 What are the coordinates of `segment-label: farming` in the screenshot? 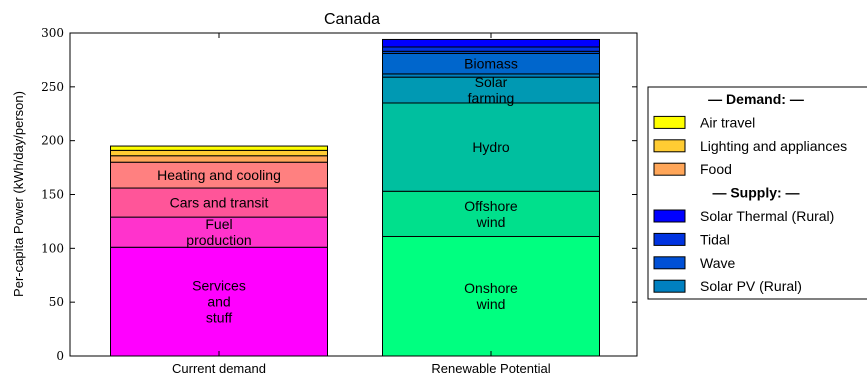 It's located at (491, 98).